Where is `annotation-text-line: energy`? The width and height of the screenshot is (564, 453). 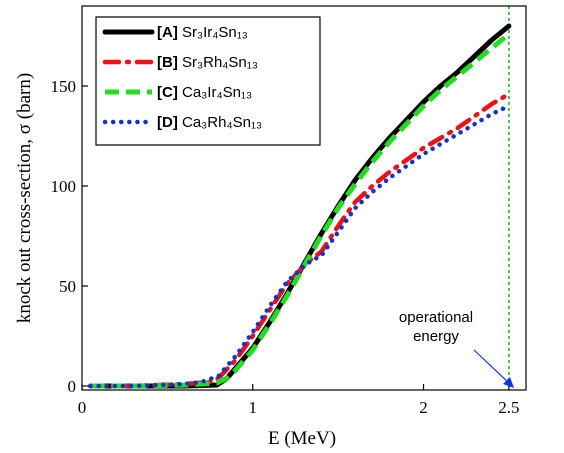 annotation-text-line: energy is located at coordinates (436, 336).